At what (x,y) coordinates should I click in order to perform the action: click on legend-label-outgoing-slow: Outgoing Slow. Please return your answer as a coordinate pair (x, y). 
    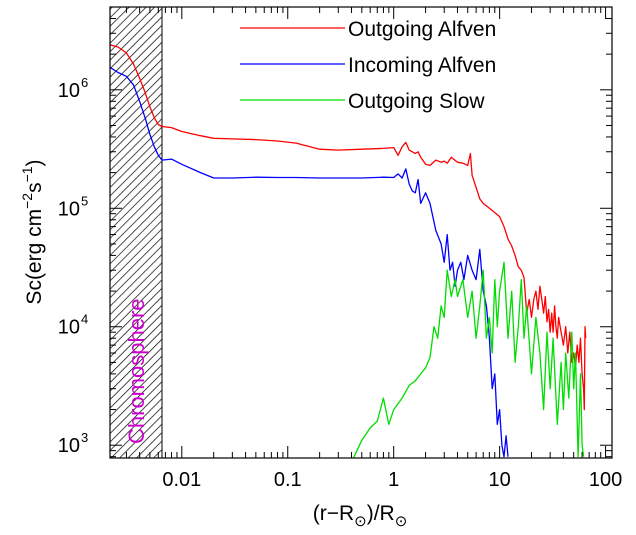
    Looking at the image, I should click on (416, 101).